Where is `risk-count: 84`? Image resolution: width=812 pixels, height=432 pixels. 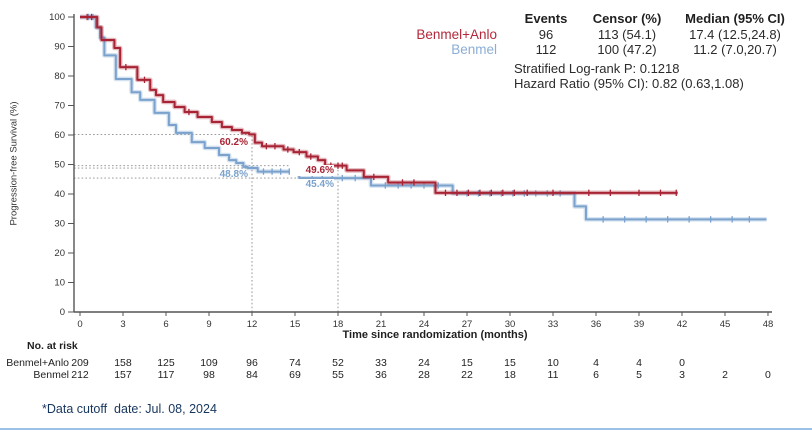 risk-count: 84 is located at coordinates (252, 375).